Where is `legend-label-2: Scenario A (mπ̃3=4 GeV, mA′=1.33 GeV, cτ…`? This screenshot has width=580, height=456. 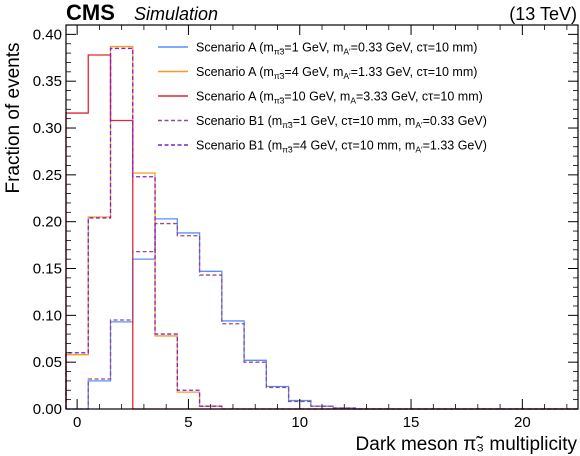 legend-label-2: Scenario A (mπ̃3=4 GeV, mA′=1.33 GeV, cτ… is located at coordinates (336, 73).